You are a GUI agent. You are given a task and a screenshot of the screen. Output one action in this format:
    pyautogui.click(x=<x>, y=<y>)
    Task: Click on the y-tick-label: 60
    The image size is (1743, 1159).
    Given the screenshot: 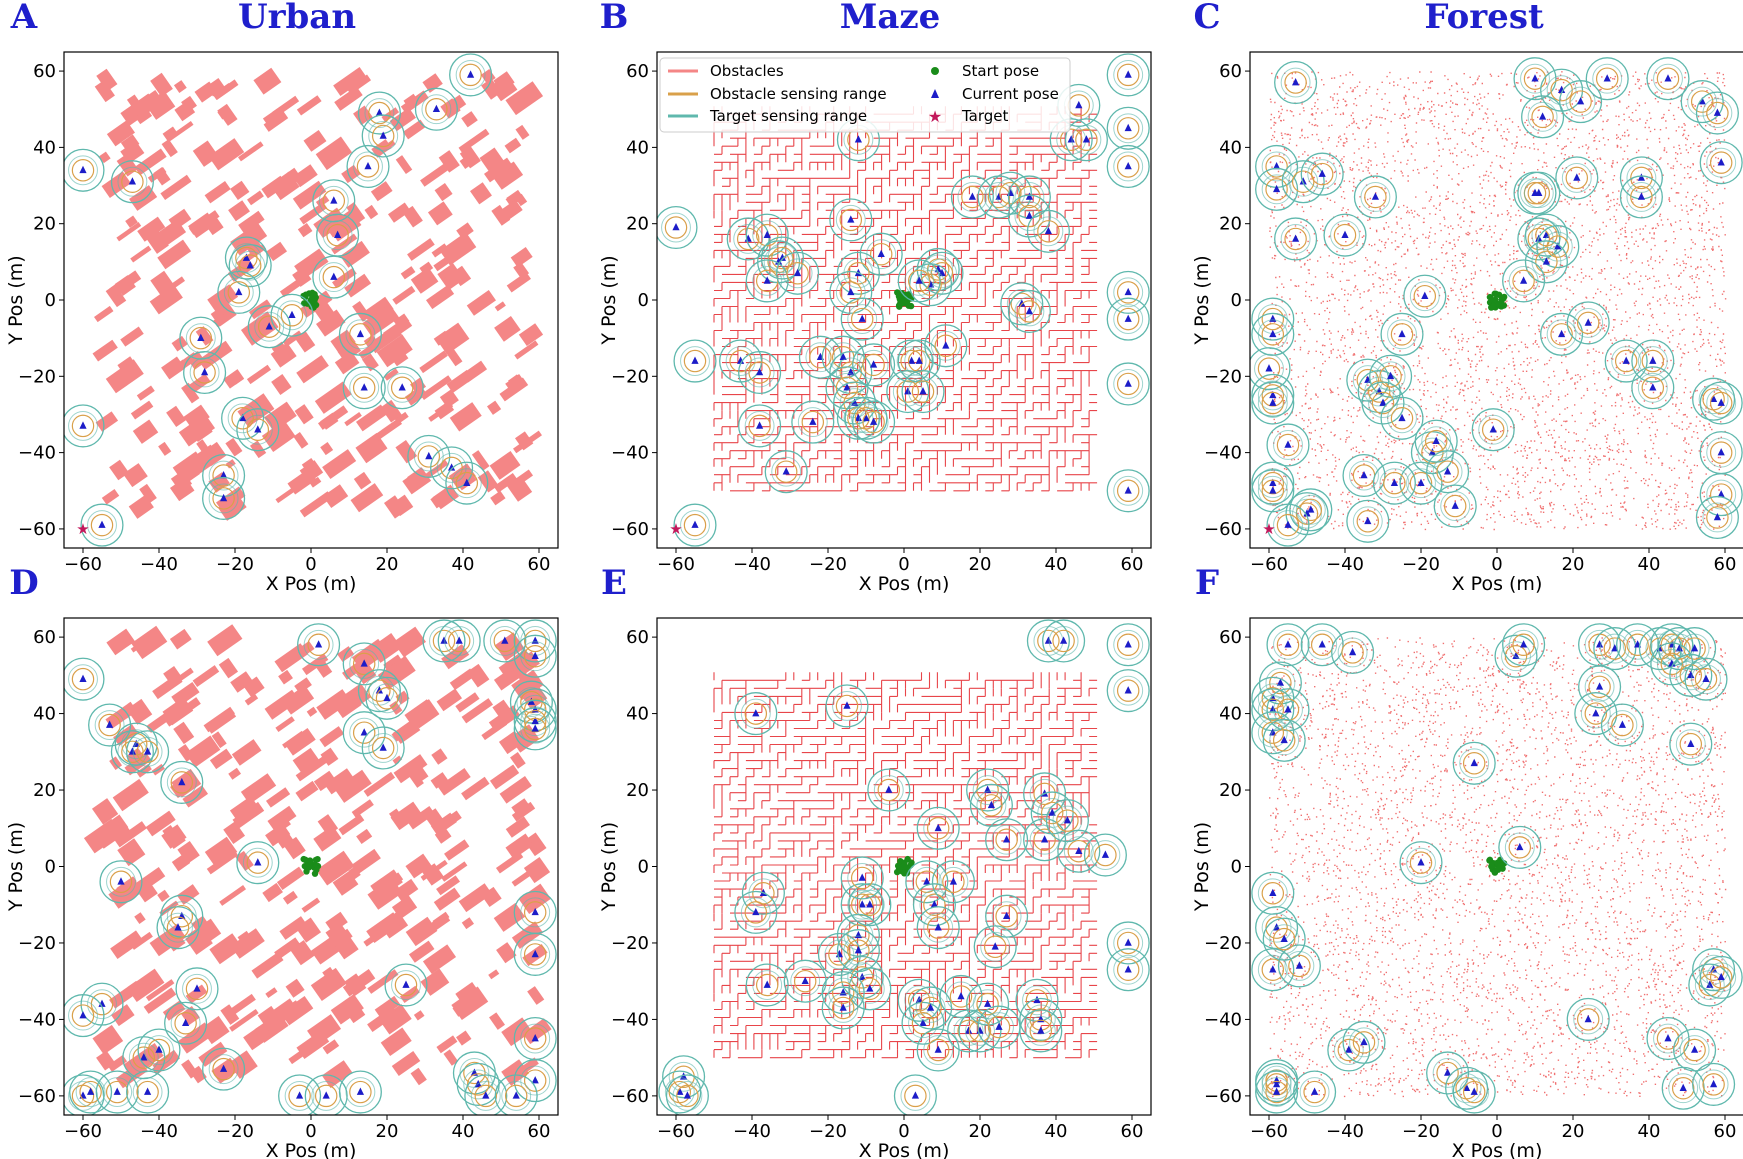 What is the action you would take?
    pyautogui.click(x=44, y=71)
    